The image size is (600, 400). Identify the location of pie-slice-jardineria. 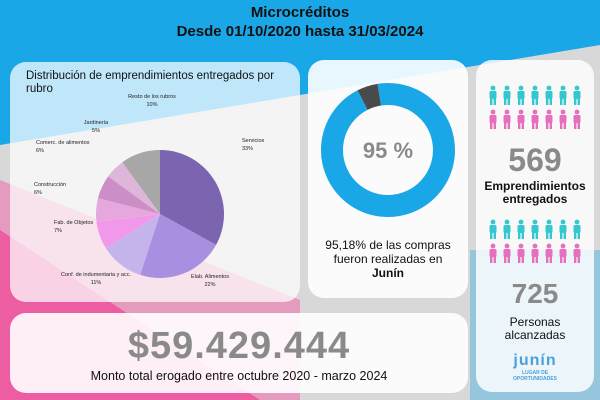
(134, 188).